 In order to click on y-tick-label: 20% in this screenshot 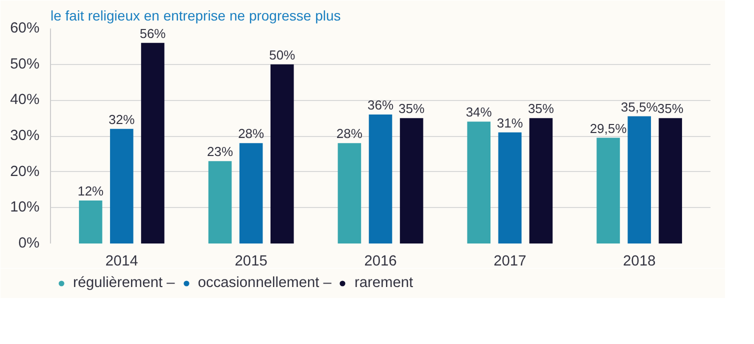, I will do `click(25, 172)`.